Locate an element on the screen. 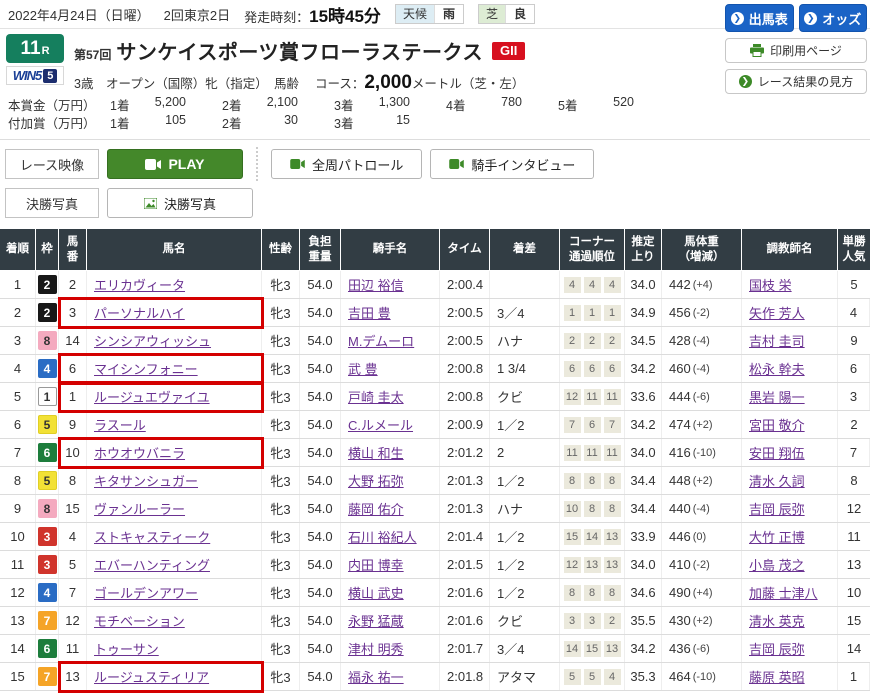 The width and height of the screenshot is (870, 693). frame-badge: 3 is located at coordinates (47, 536).